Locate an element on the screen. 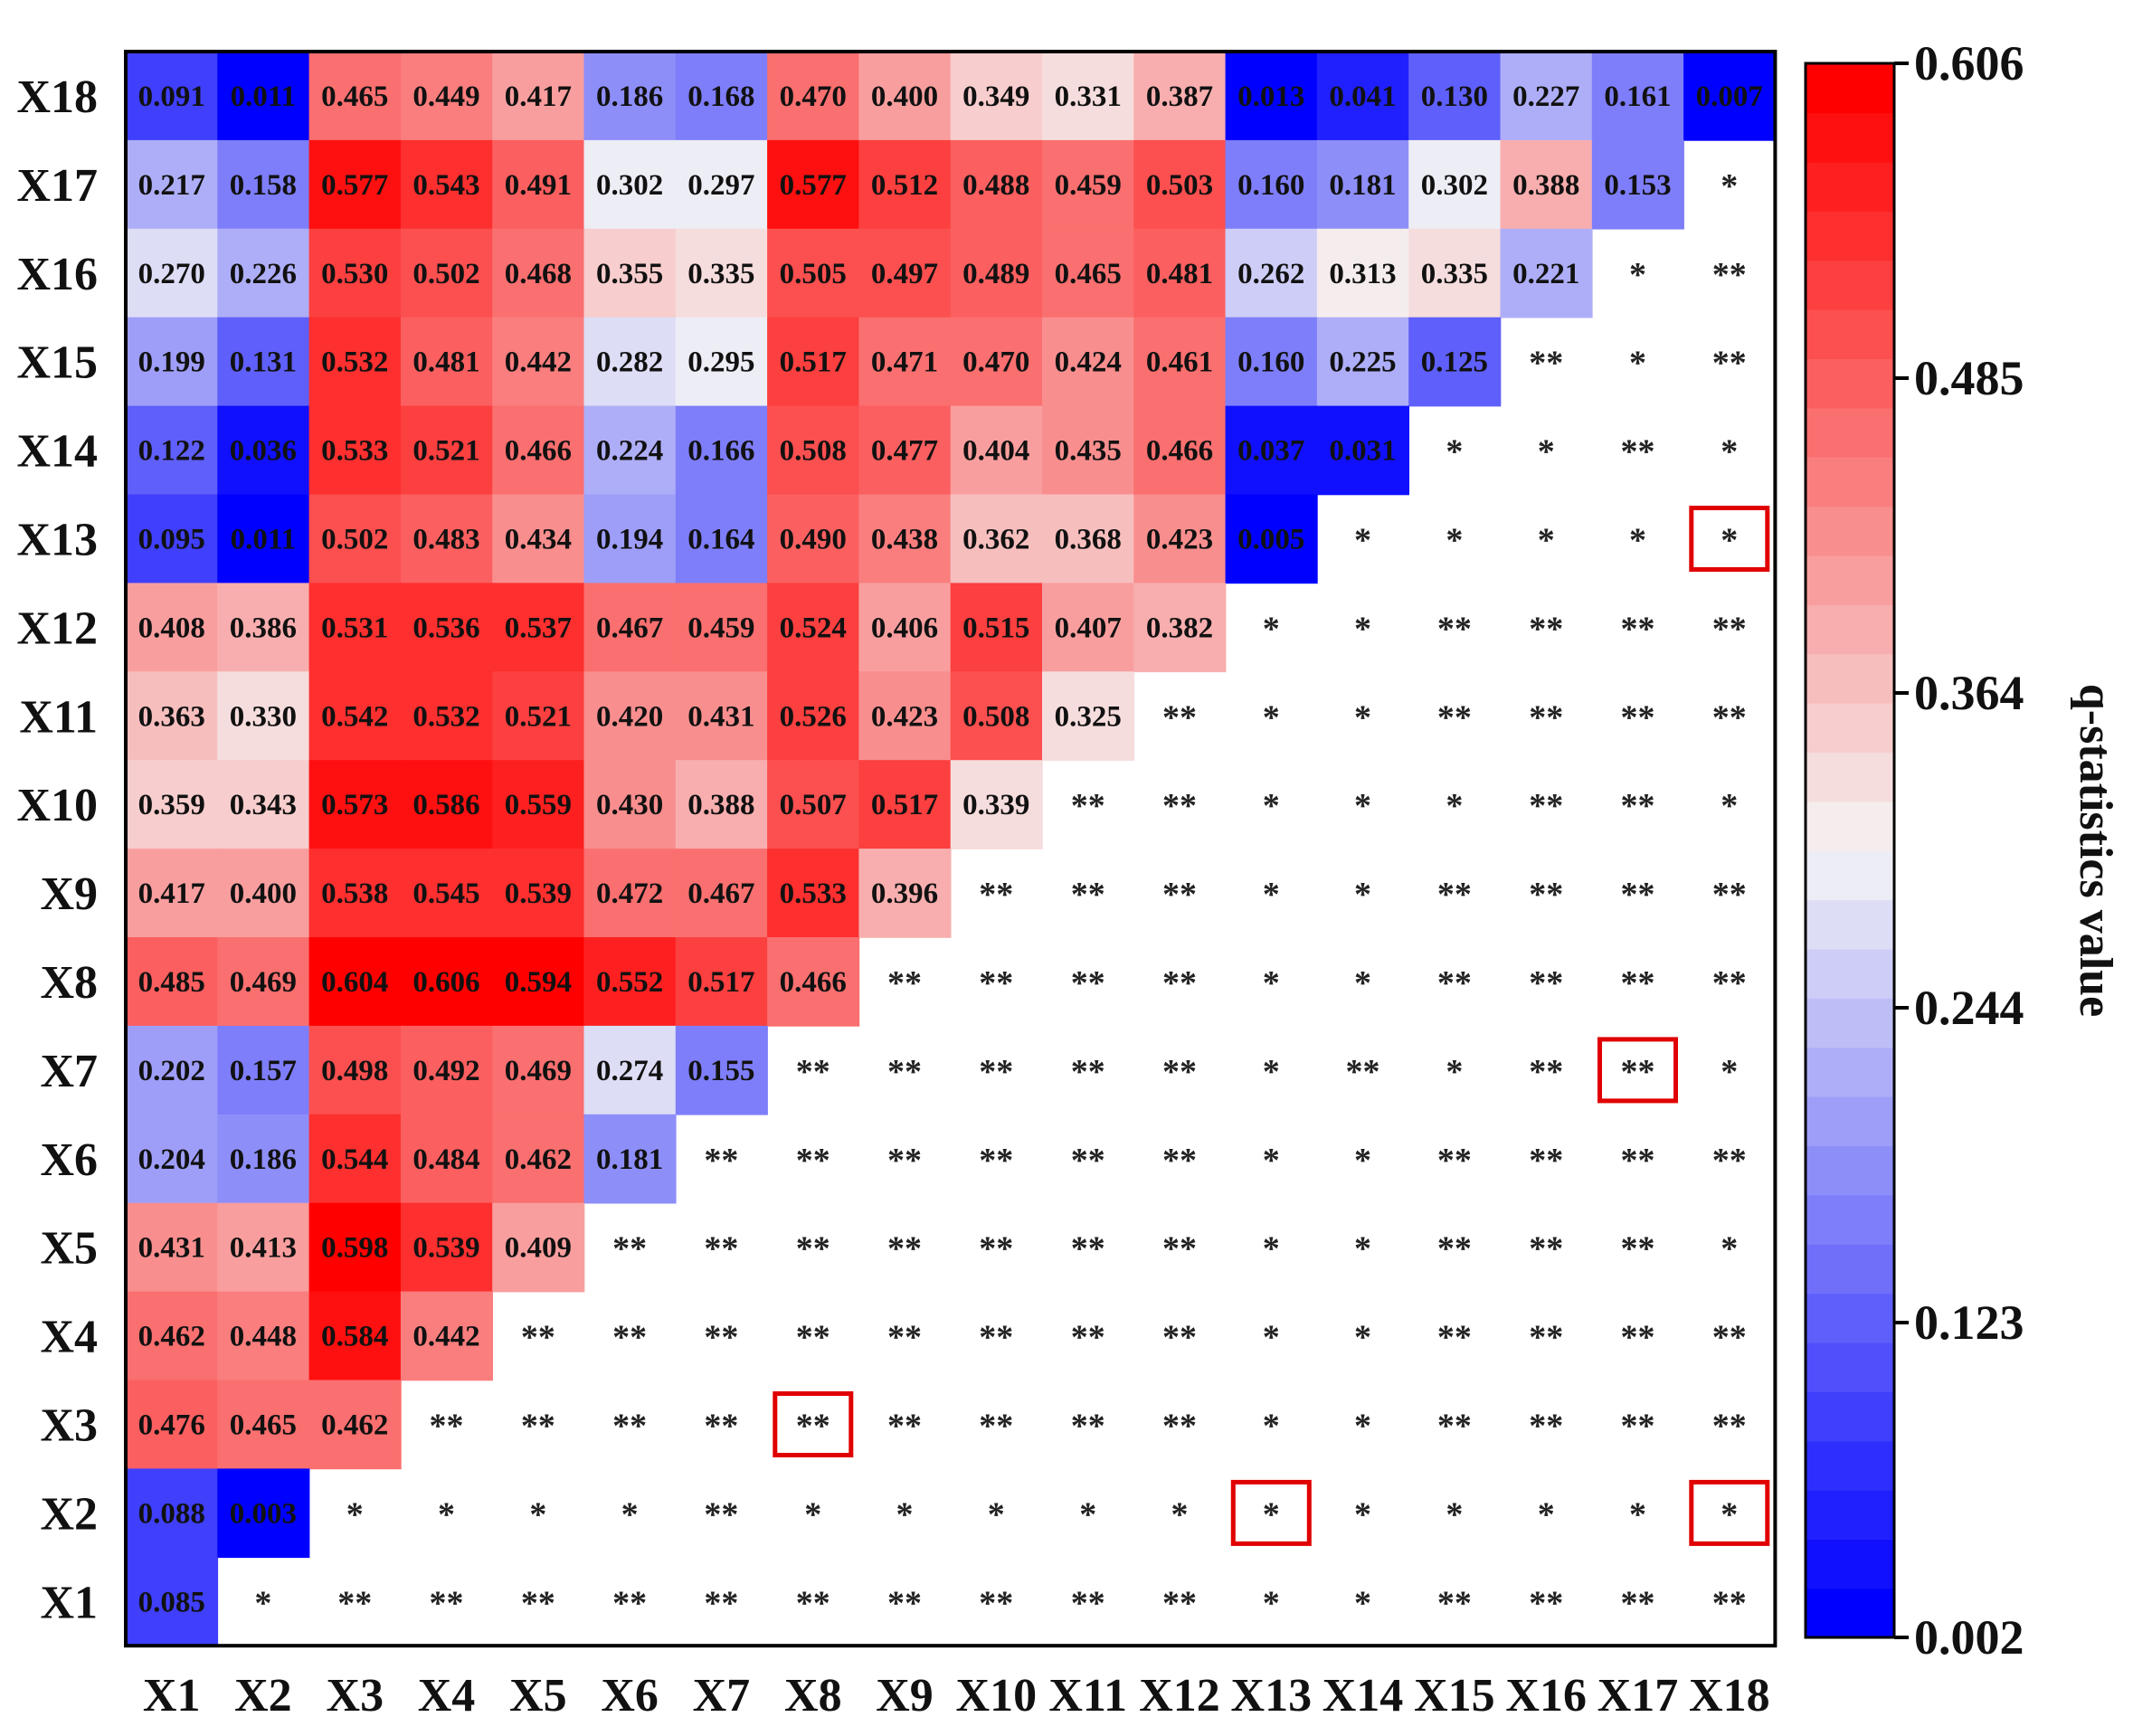  cell-value-label: 0.270 is located at coordinates (171, 274).